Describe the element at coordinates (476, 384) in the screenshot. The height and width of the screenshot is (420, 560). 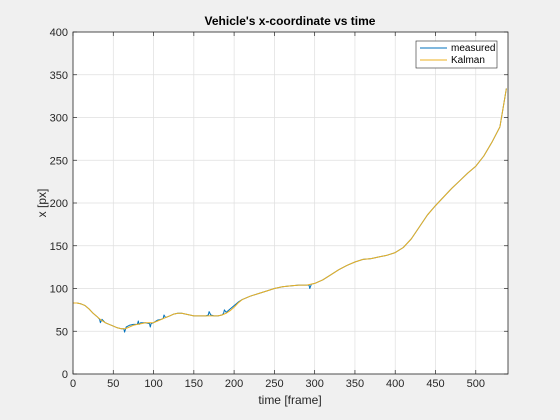
I see `x-tick-label: 500` at that location.